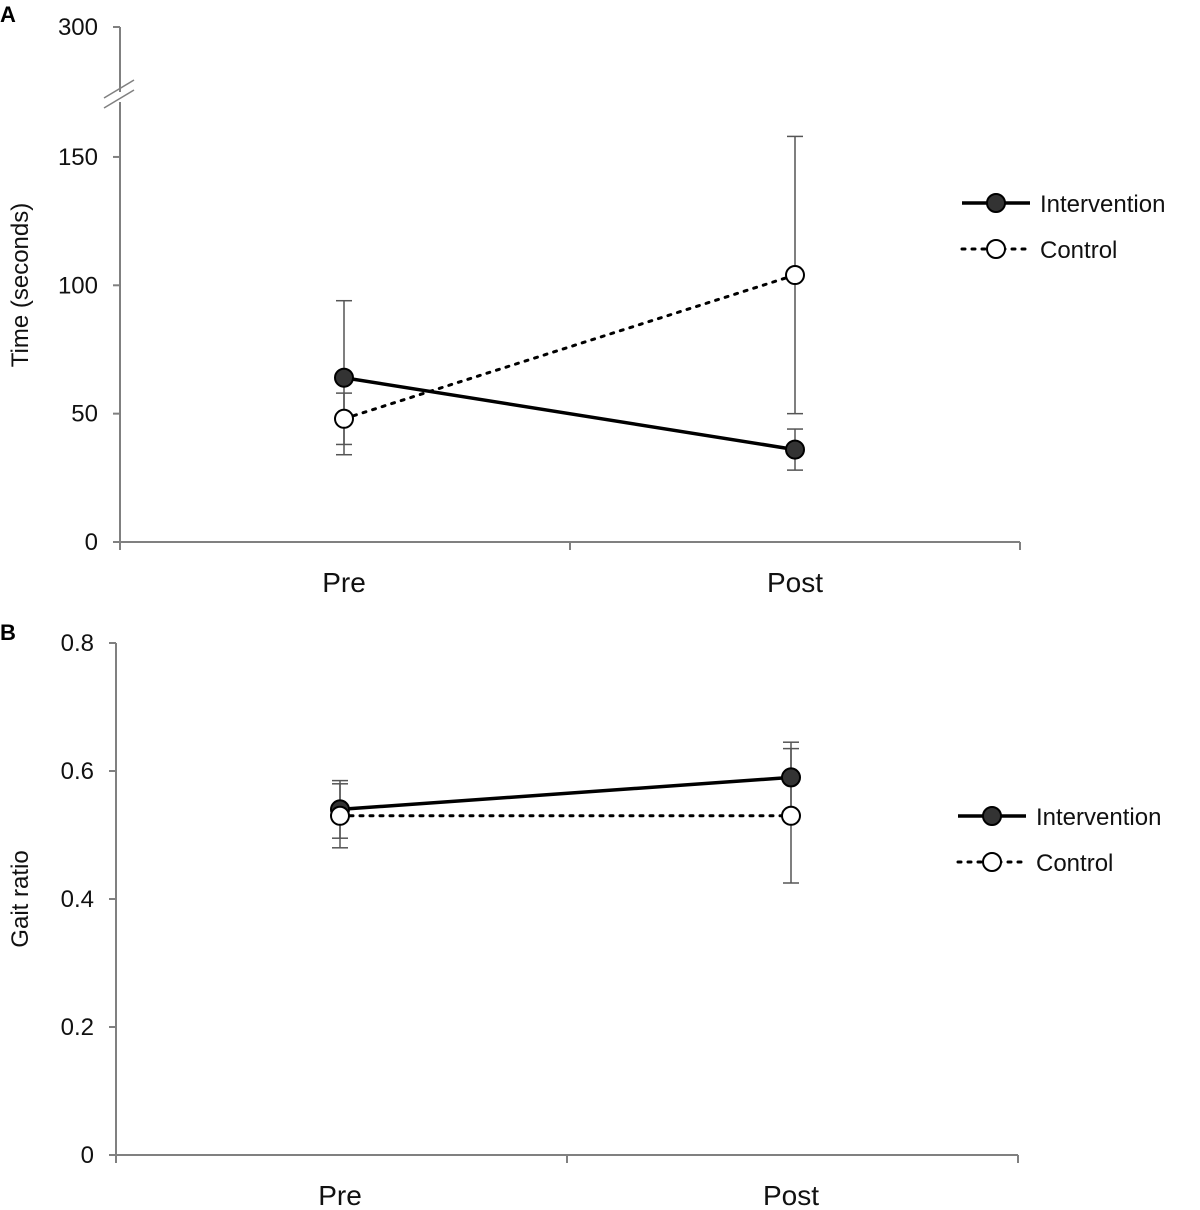 The height and width of the screenshot is (1210, 1200). What do you see at coordinates (78, 27) in the screenshot?
I see `y-tick-label: 300` at bounding box center [78, 27].